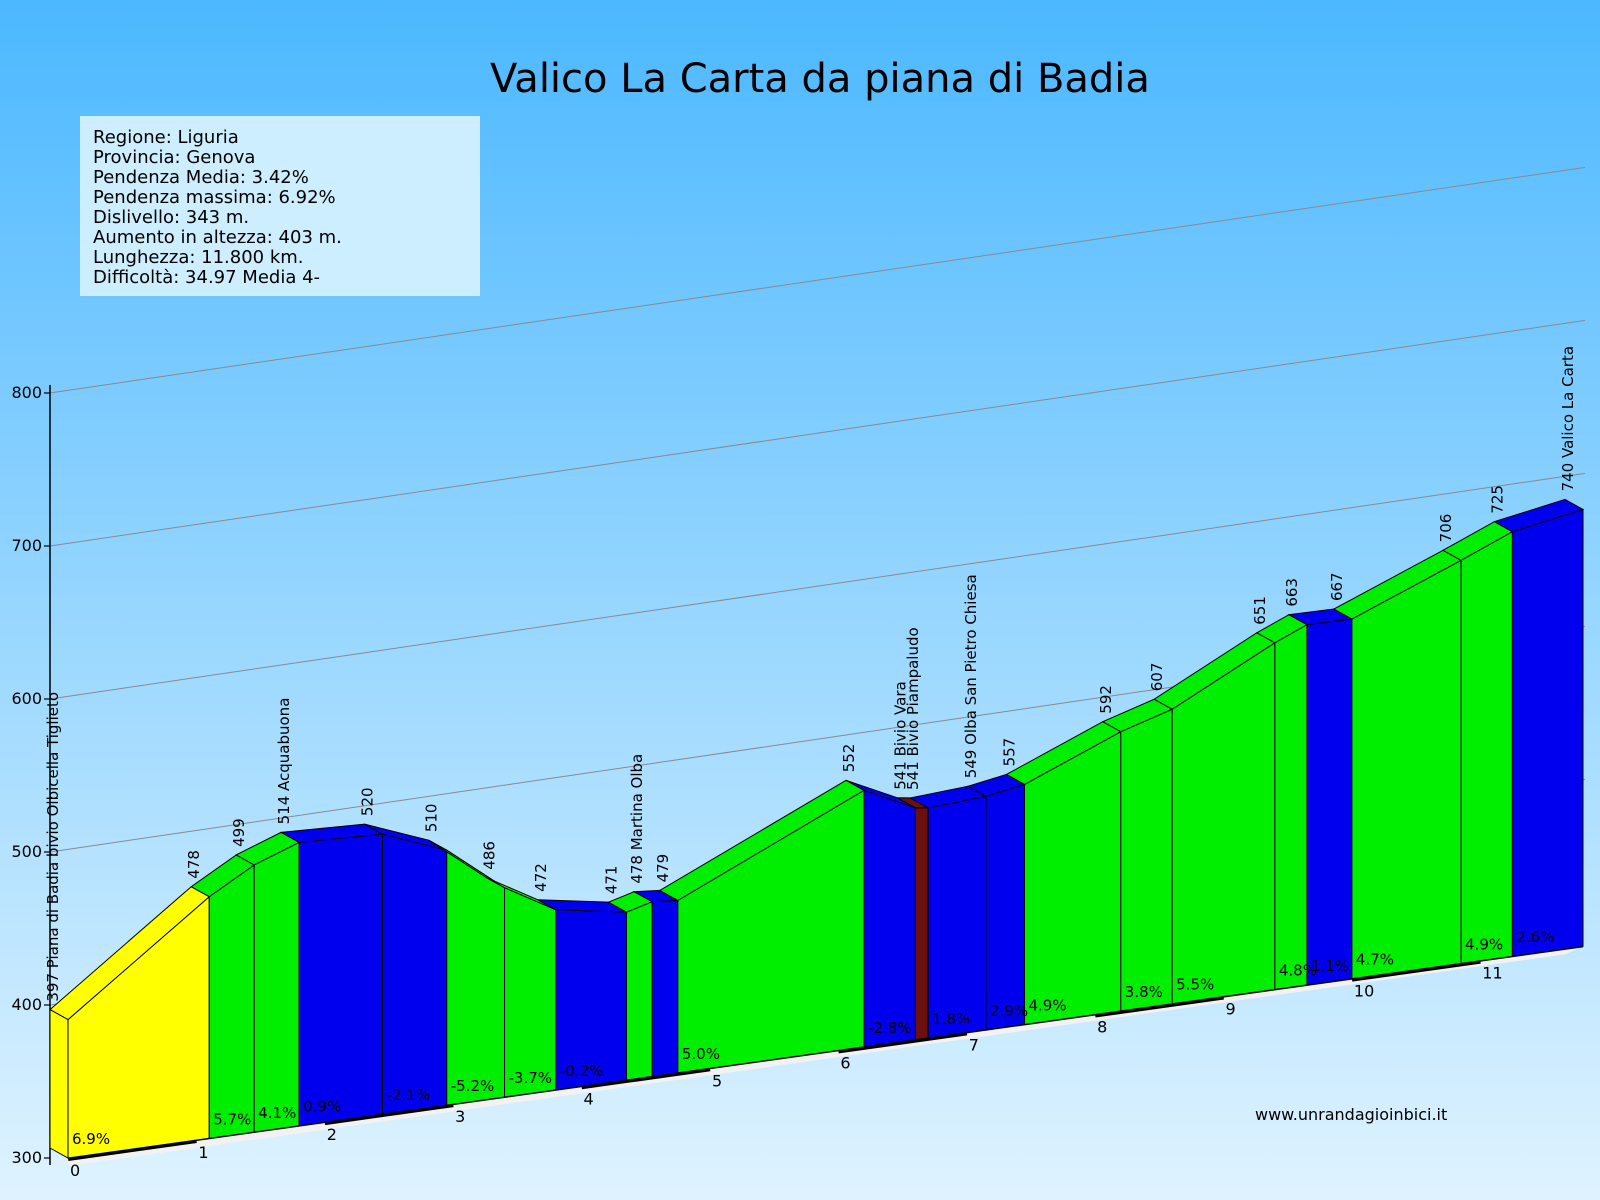 The height and width of the screenshot is (1200, 1600). I want to click on segment-top, so click(1539, 515).